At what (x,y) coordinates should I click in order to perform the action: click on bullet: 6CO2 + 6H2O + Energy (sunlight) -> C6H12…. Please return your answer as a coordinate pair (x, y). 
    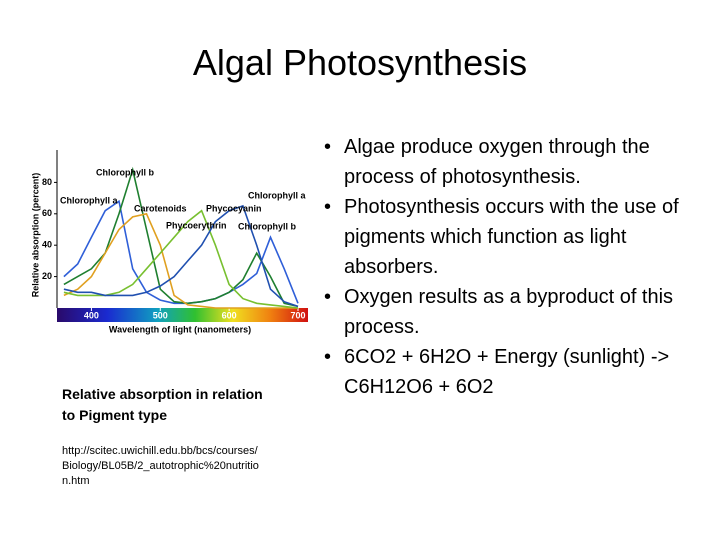
    Looking at the image, I should click on (517, 372).